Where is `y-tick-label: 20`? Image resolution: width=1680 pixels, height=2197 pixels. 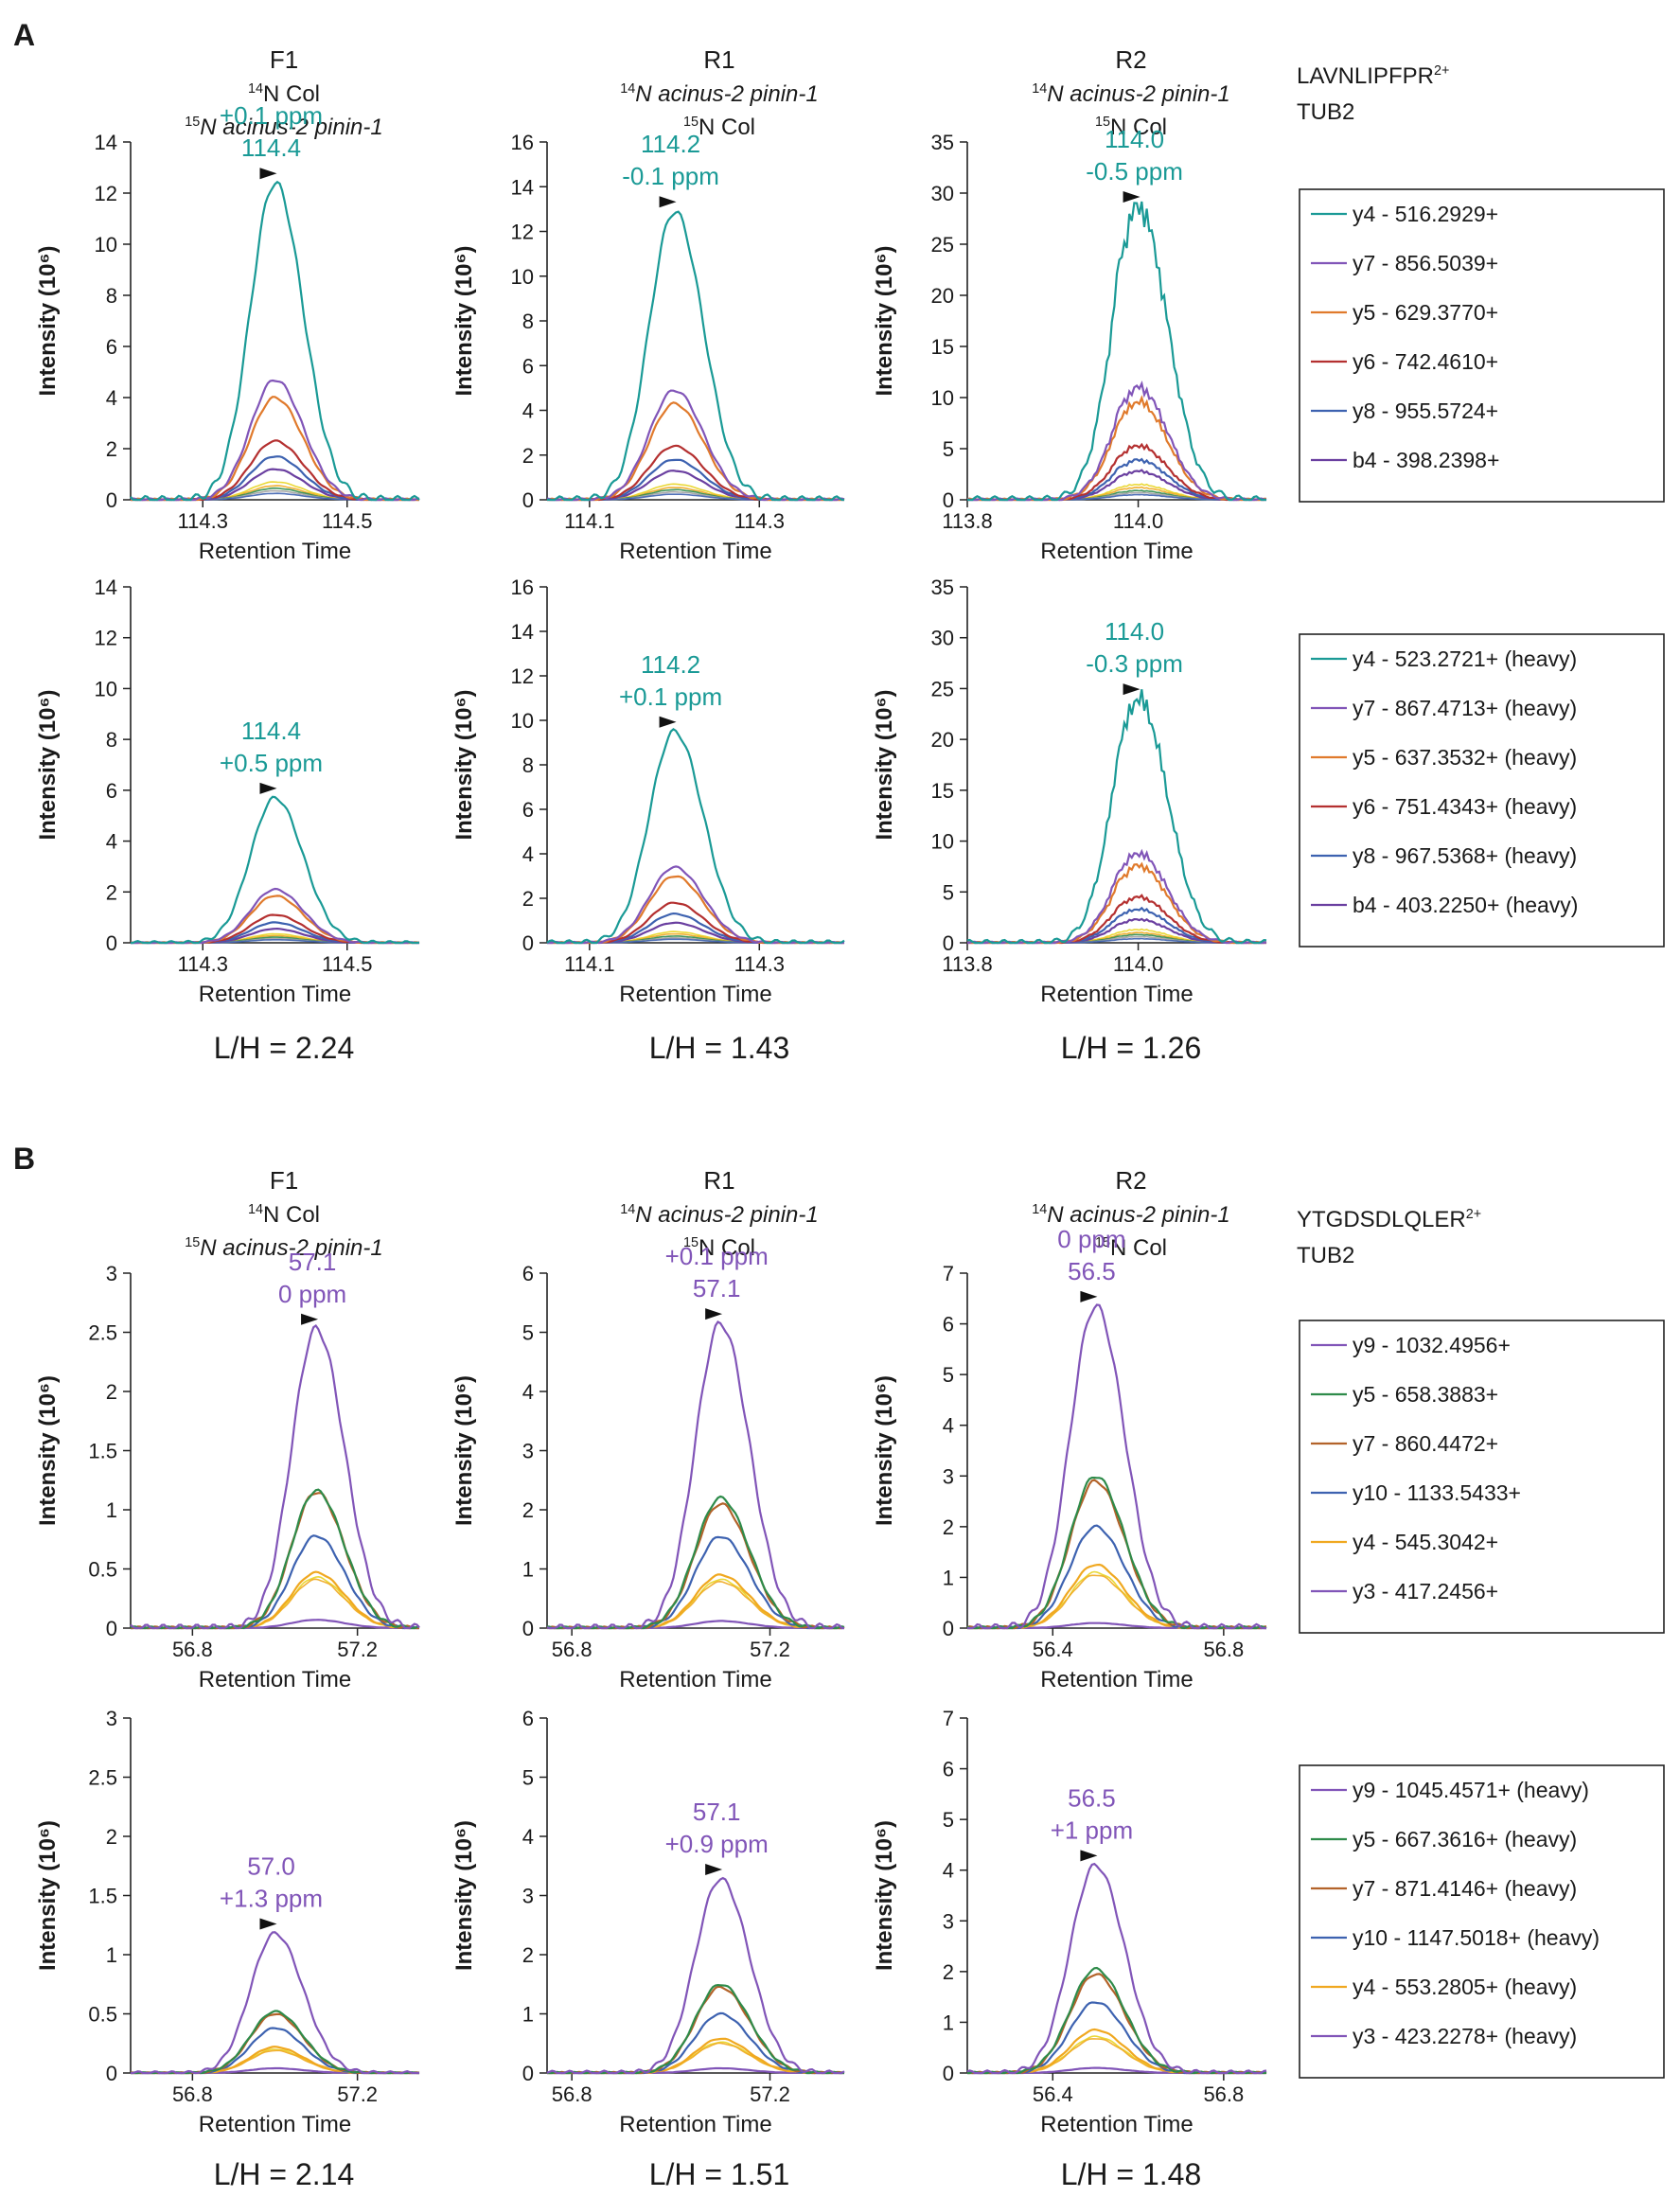 y-tick-label: 20 is located at coordinates (942, 740).